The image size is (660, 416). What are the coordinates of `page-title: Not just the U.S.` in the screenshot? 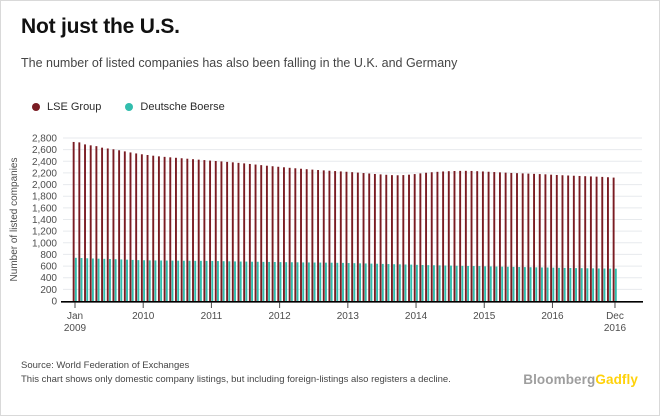 It's located at (100, 26).